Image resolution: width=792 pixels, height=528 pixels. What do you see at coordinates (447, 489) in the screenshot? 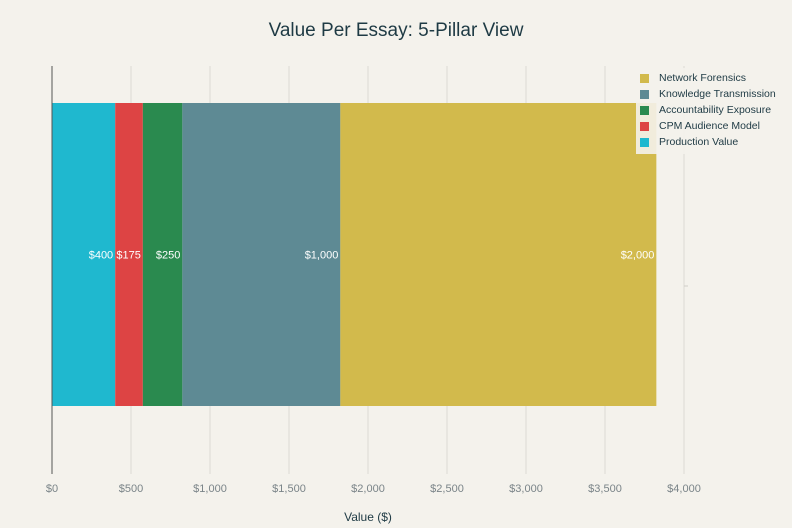
I see `x-tick-label: $2,500` at bounding box center [447, 489].